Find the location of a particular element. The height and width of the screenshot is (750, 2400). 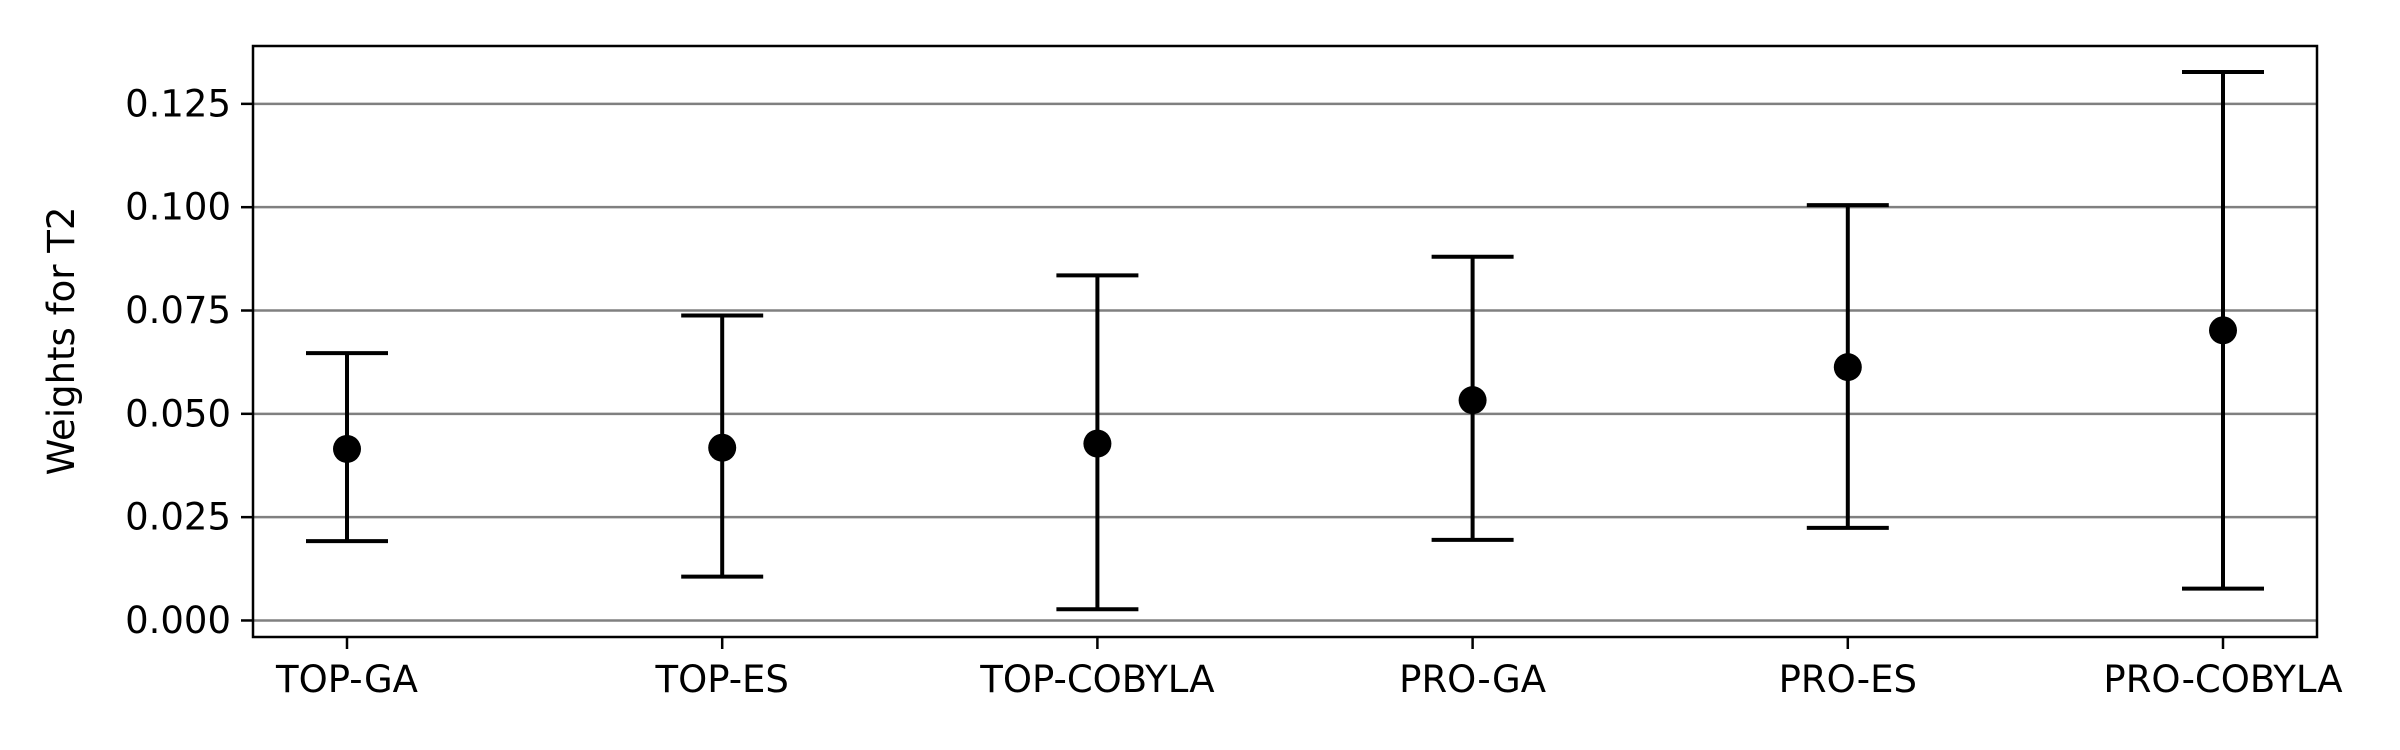

y-tick-label: 0.125 is located at coordinates (178, 103).